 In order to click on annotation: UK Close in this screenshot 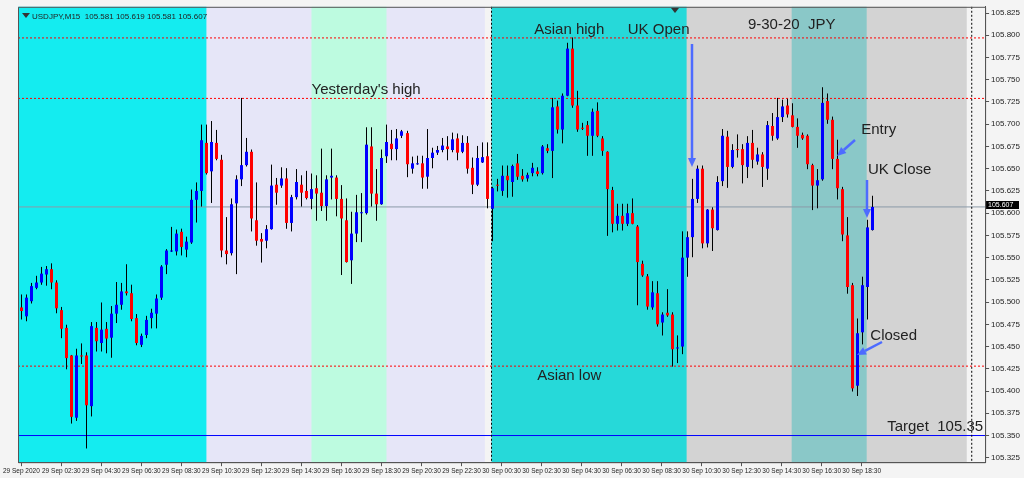, I will do `click(900, 168)`.